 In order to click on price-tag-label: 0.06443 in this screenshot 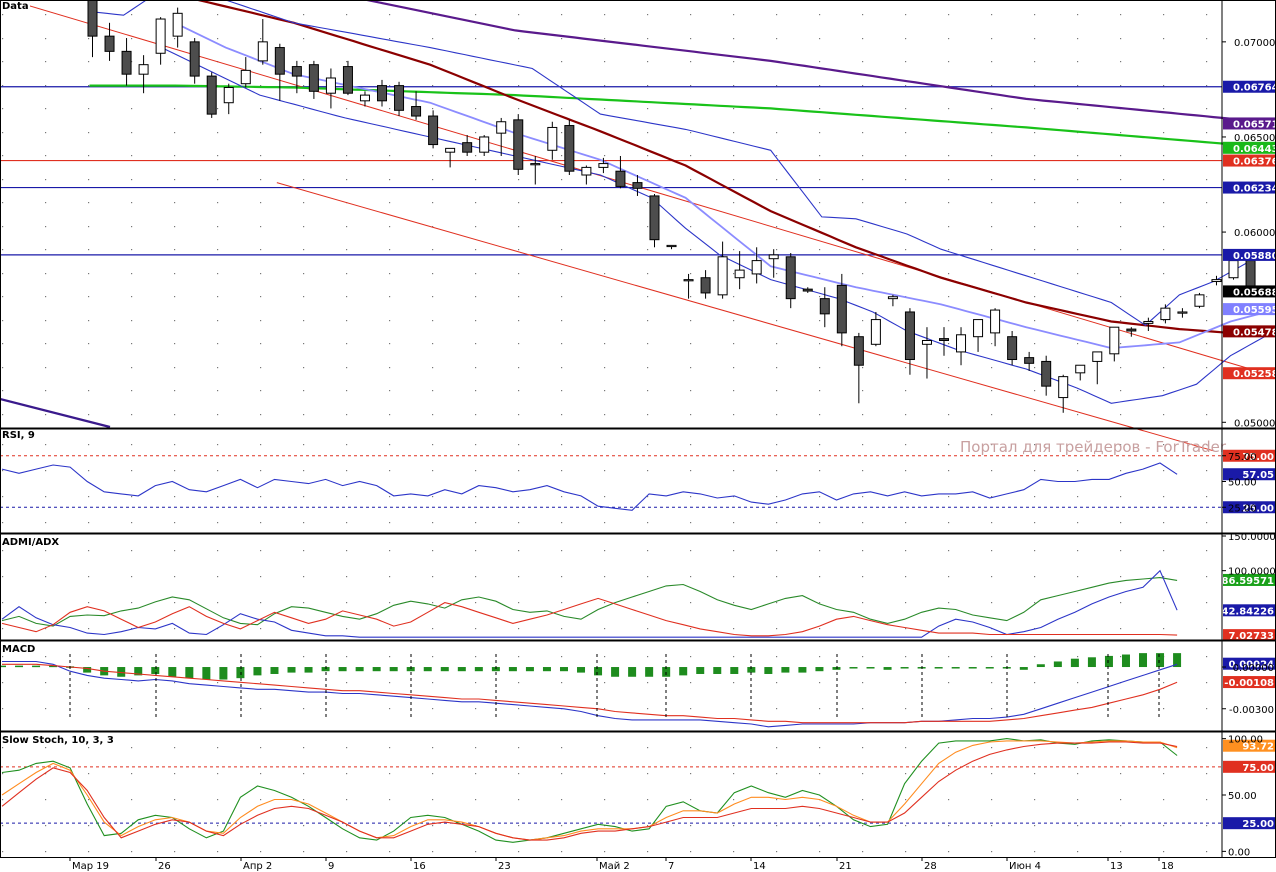, I will do `click(1254, 149)`.